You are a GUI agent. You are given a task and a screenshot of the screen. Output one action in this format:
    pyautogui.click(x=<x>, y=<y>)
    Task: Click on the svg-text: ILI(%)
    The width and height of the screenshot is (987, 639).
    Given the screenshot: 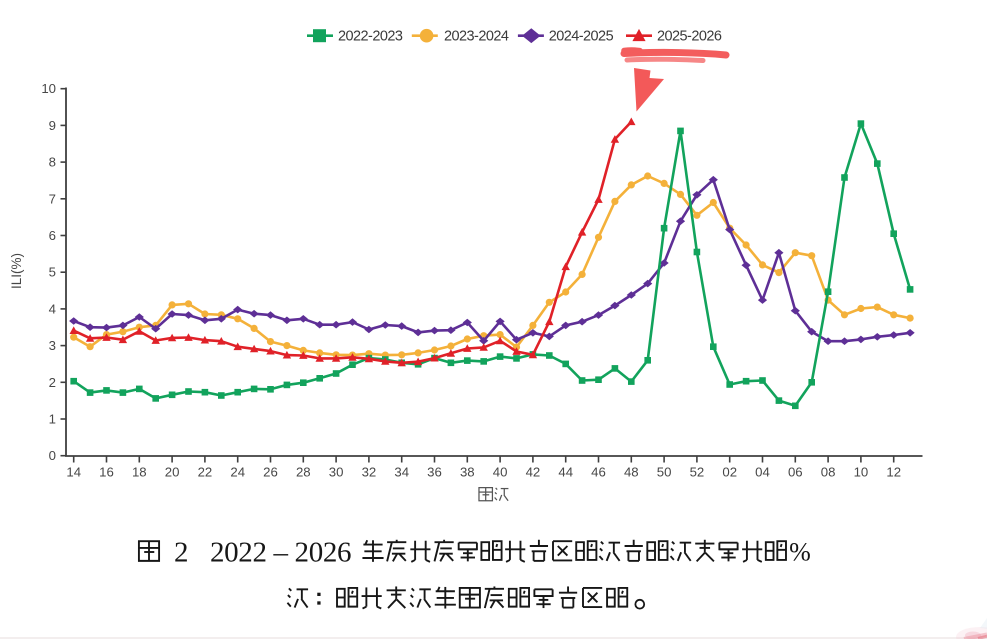 What is the action you would take?
    pyautogui.click(x=16, y=271)
    